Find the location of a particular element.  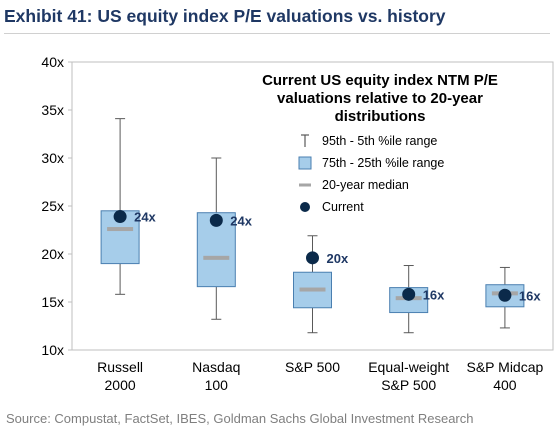

current-dot-icon is located at coordinates (305, 207).